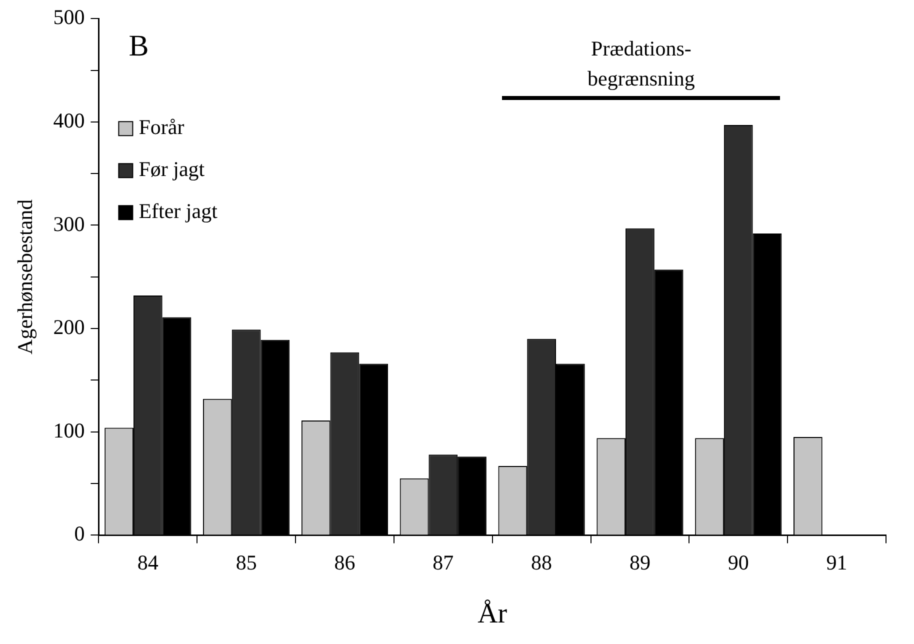 This screenshot has height=644, width=914. What do you see at coordinates (443, 562) in the screenshot?
I see `x-tick-label: 87` at bounding box center [443, 562].